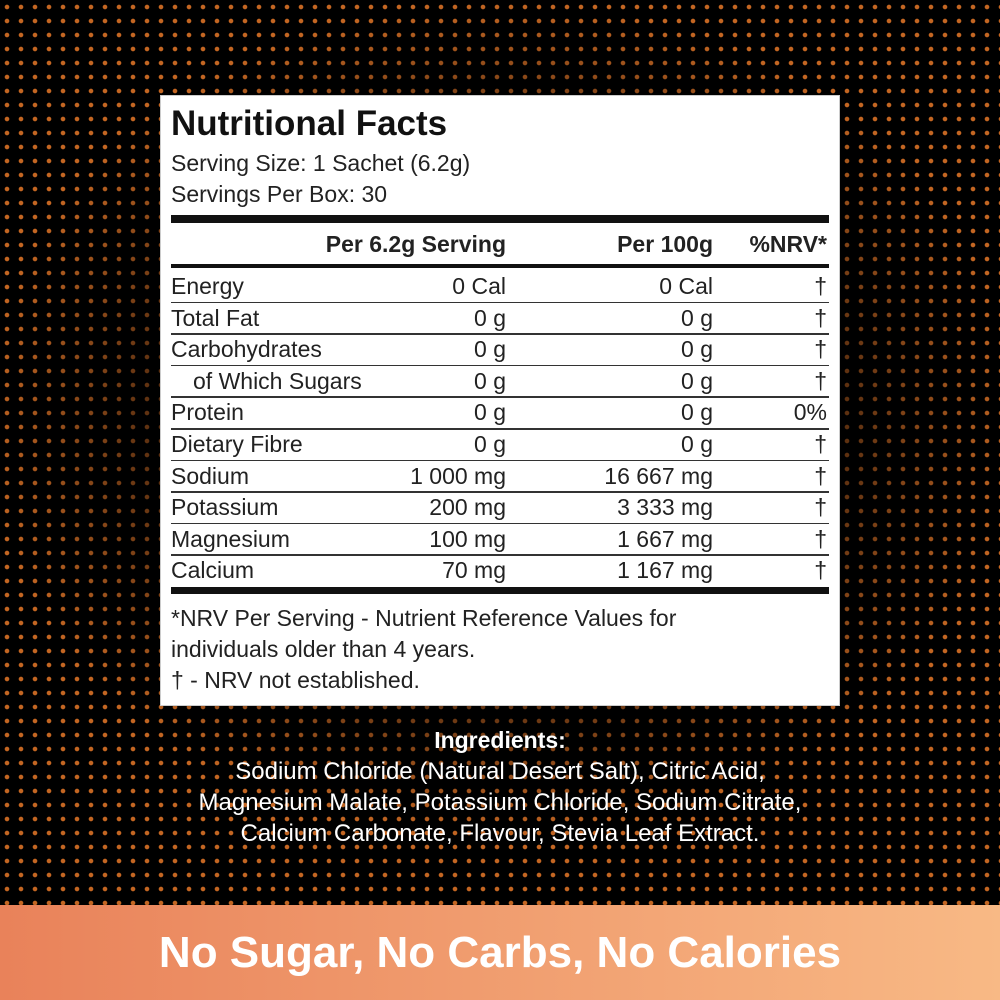  What do you see at coordinates (323, 649) in the screenshot?
I see `footnote: individuals older than 4 years.` at bounding box center [323, 649].